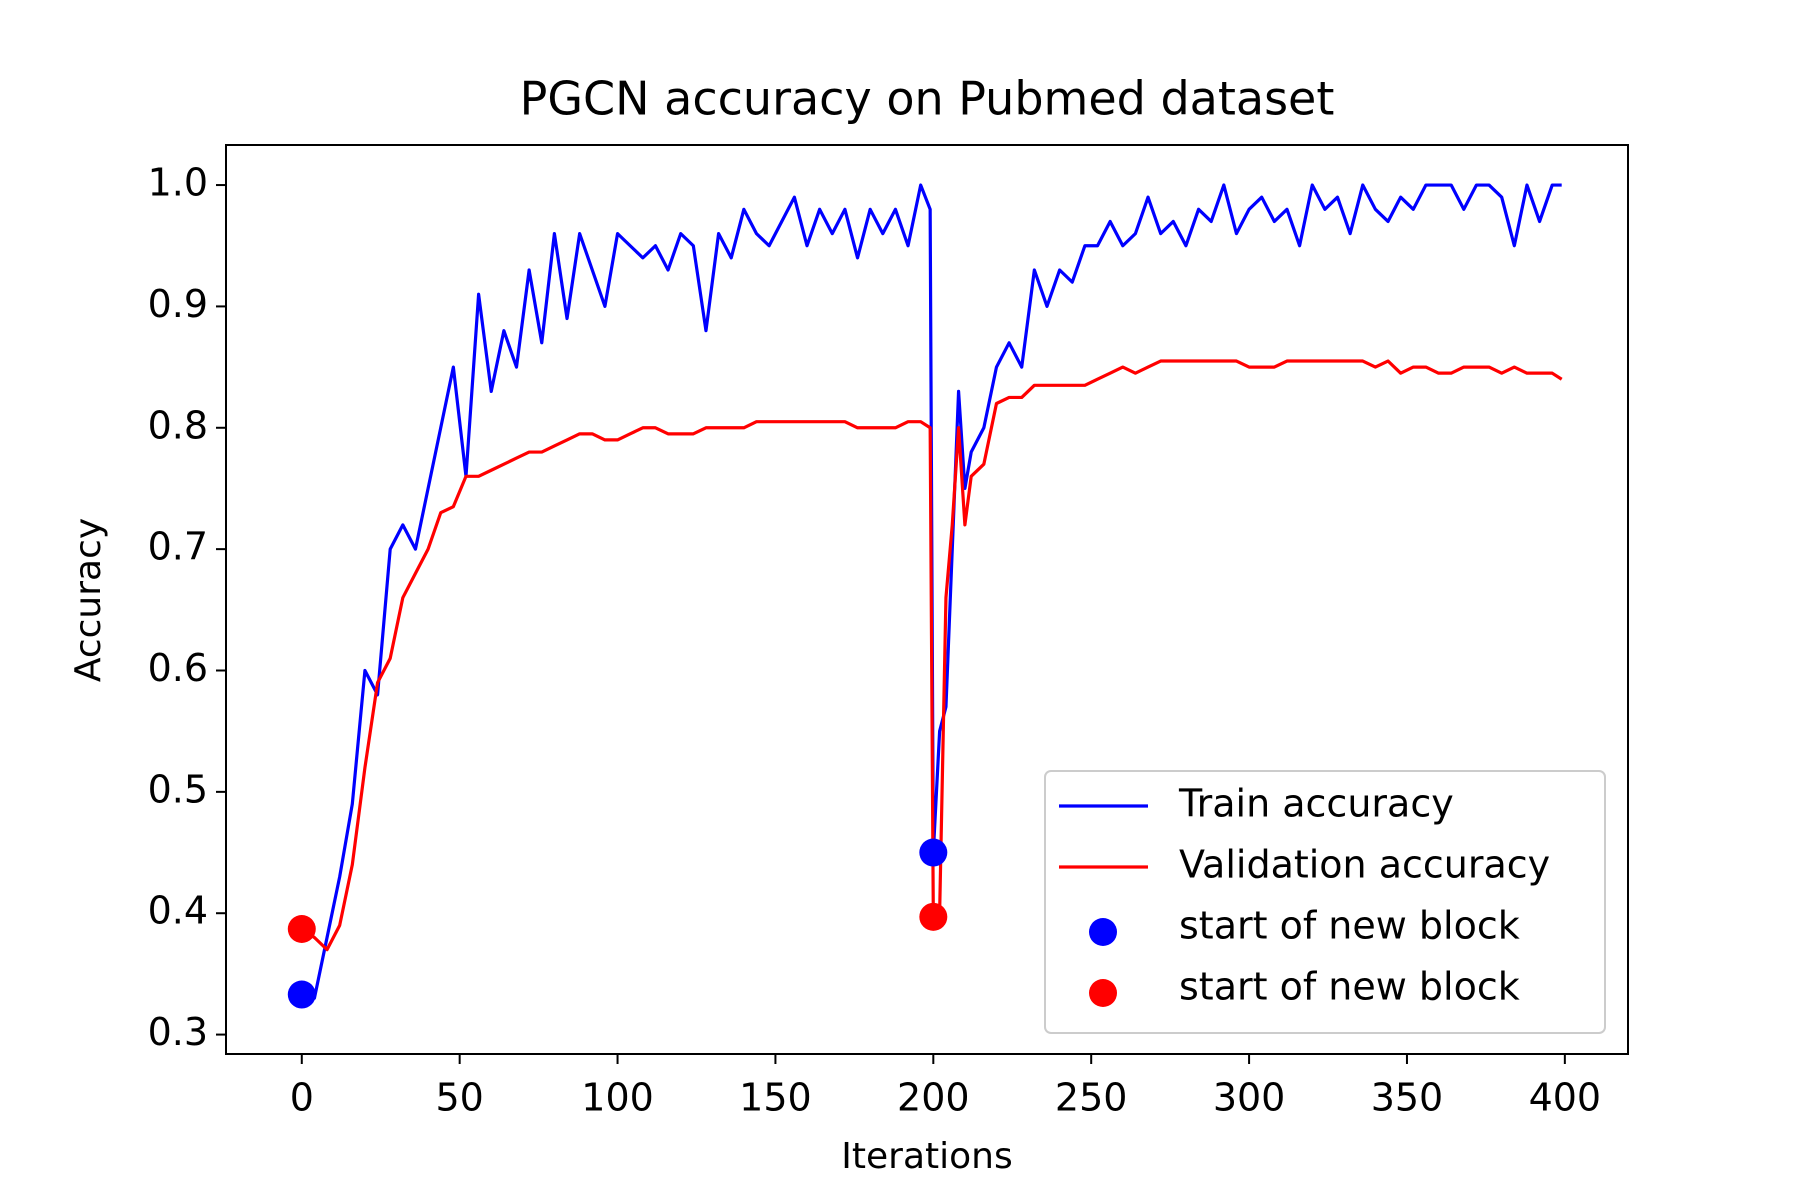 Image resolution: width=1800 pixels, height=1200 pixels. Describe the element at coordinates (459, 1098) in the screenshot. I see `x-tick-label: 50` at that location.